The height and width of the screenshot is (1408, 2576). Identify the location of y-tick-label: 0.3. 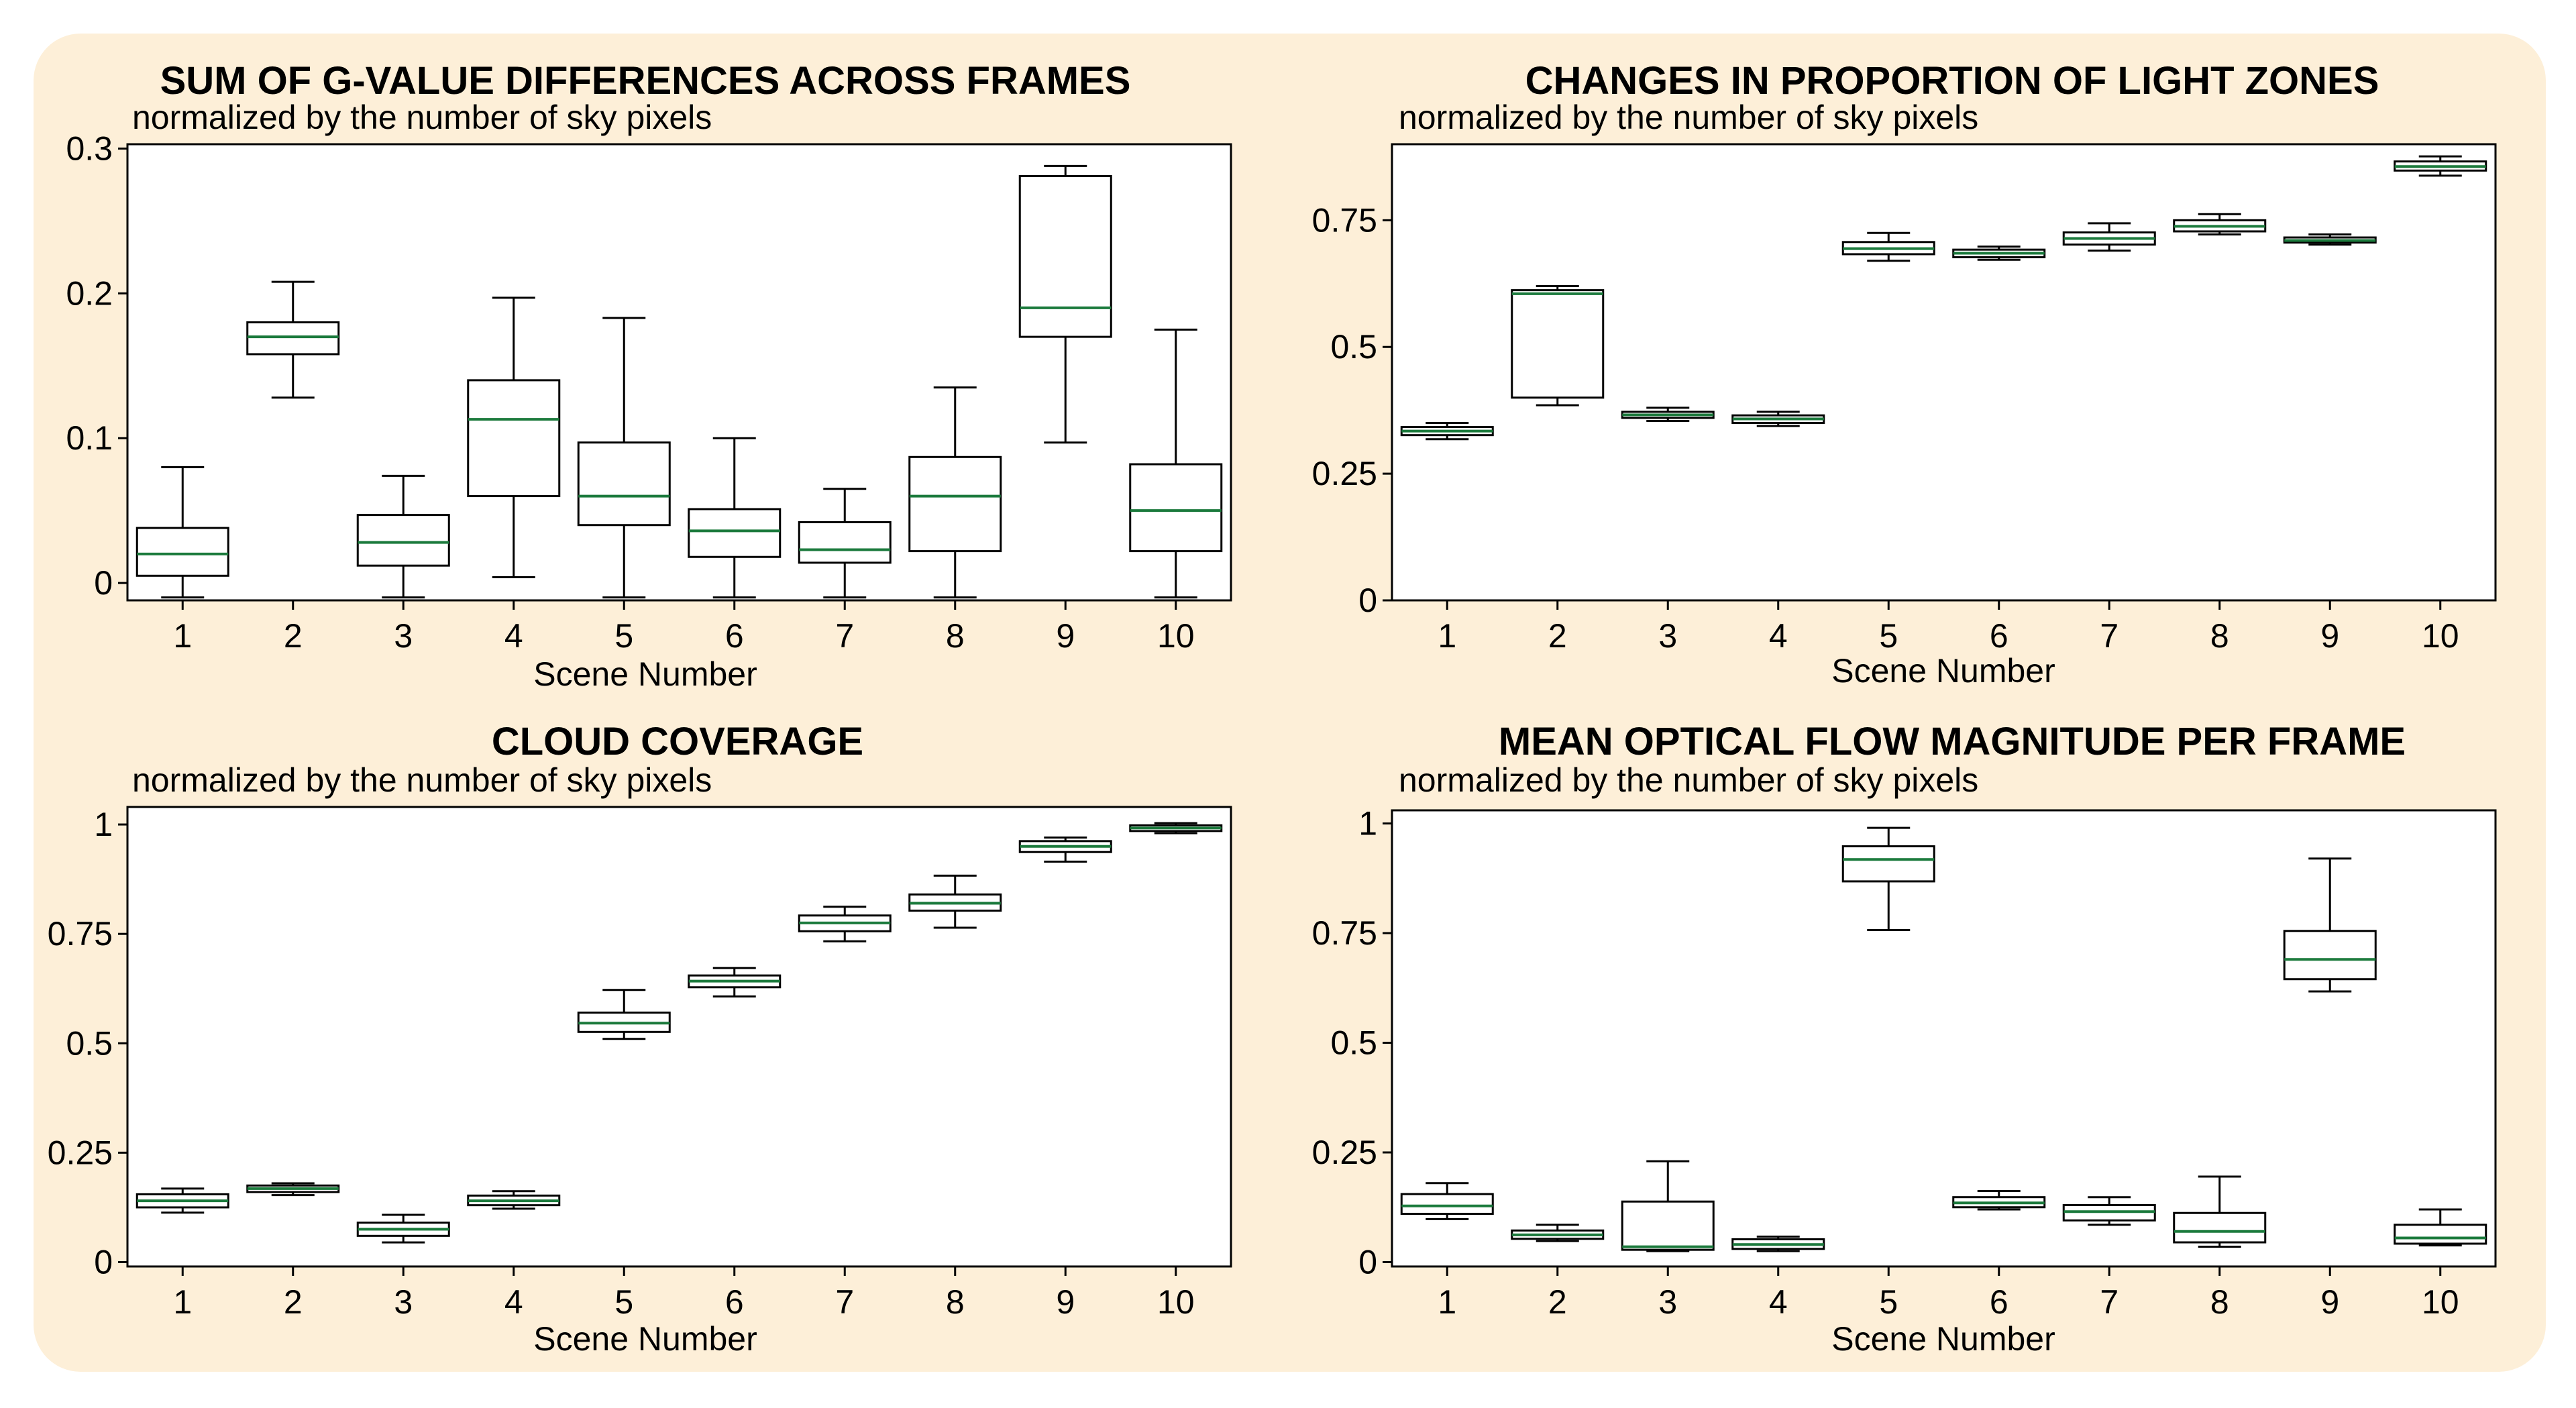
(89, 148).